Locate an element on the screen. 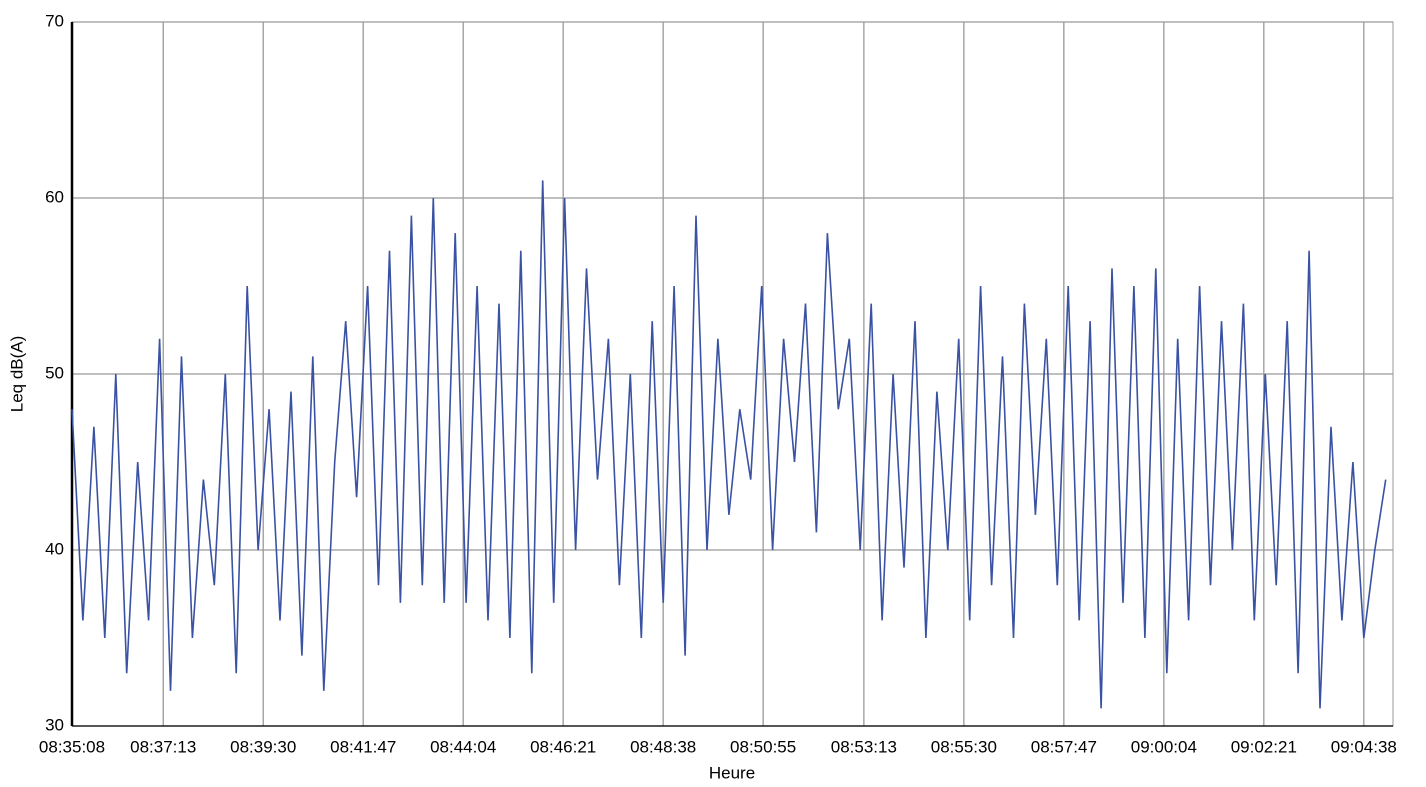 This screenshot has height=787, width=1426. x-tick-label: 09:02:21 is located at coordinates (1264, 746).